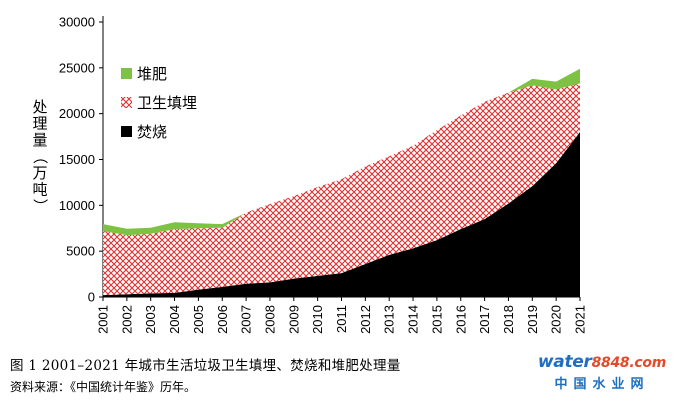  What do you see at coordinates (602, 372) in the screenshot?
I see `watermark-logo: water8848.com 中国水业网` at bounding box center [602, 372].